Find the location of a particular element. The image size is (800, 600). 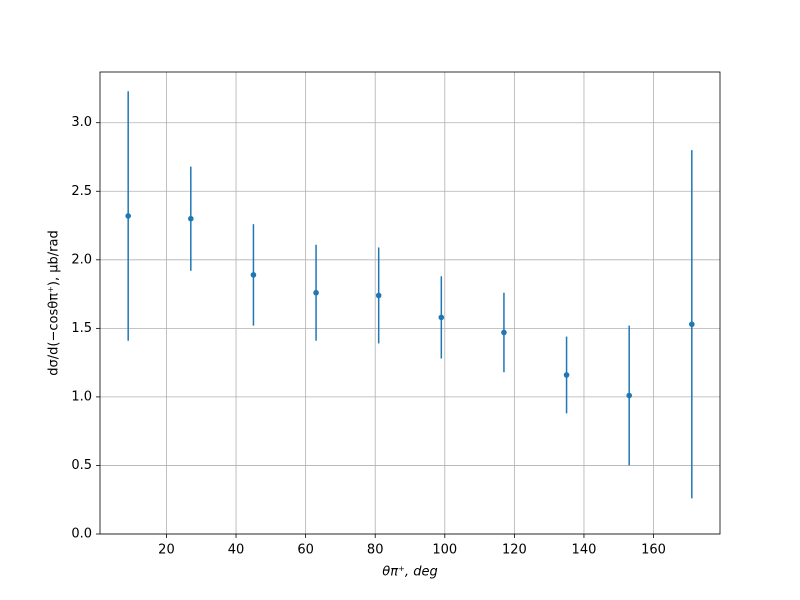

y-axis-label: dσ/d(−cosθπ⁺), μb/rad is located at coordinates (54, 302).